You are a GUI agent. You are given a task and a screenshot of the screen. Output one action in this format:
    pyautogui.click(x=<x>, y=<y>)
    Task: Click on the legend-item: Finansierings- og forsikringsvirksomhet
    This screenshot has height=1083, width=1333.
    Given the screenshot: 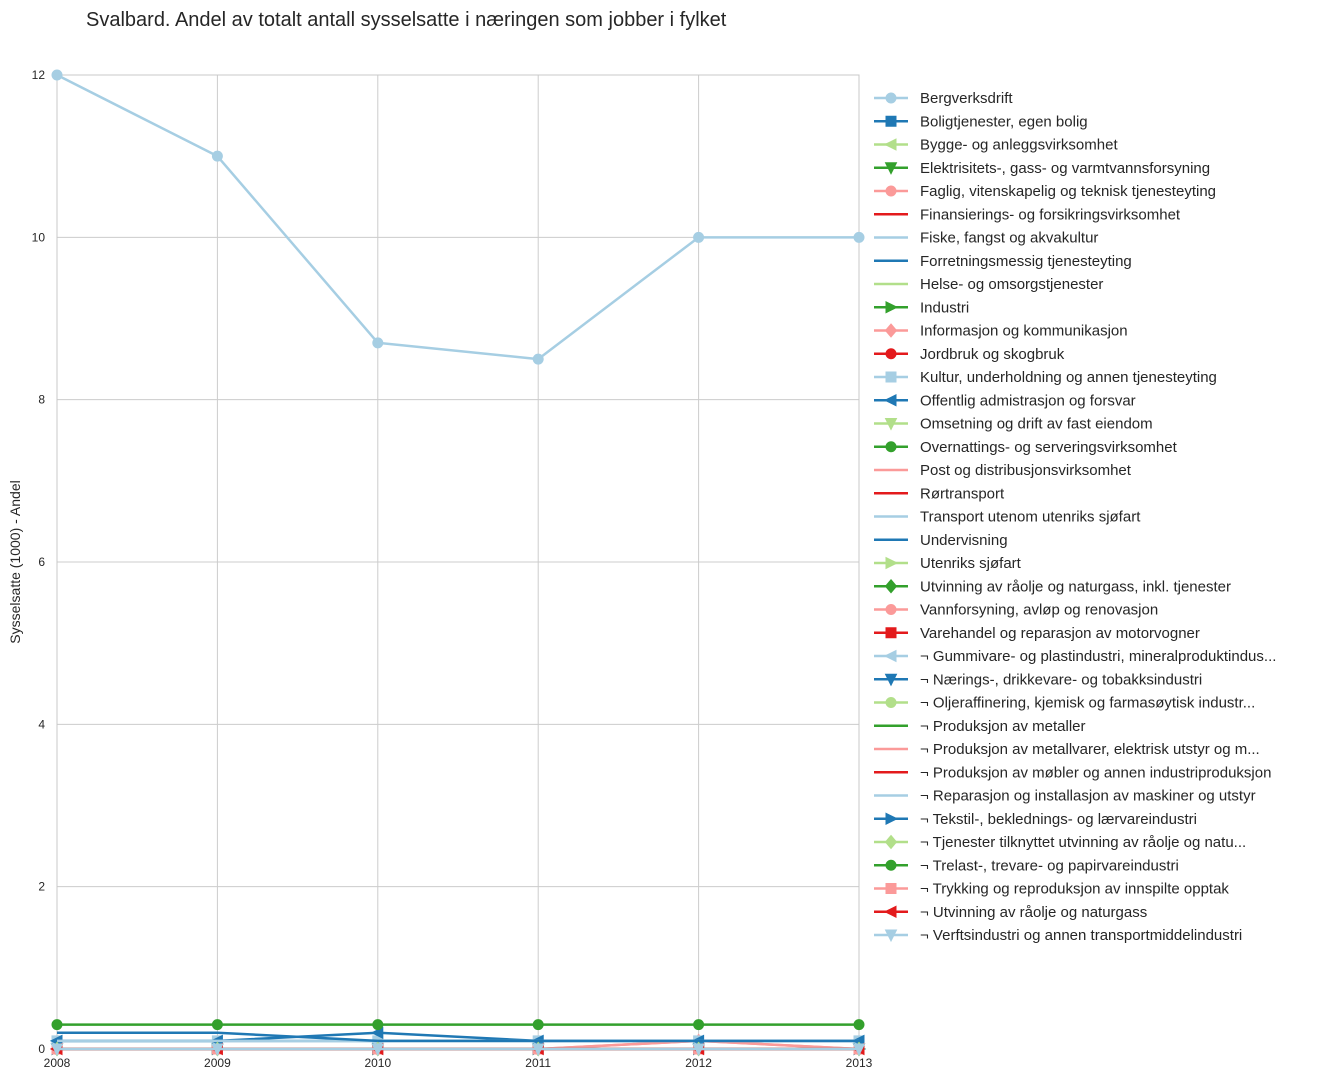 What is the action you would take?
    pyautogui.click(x=1027, y=214)
    